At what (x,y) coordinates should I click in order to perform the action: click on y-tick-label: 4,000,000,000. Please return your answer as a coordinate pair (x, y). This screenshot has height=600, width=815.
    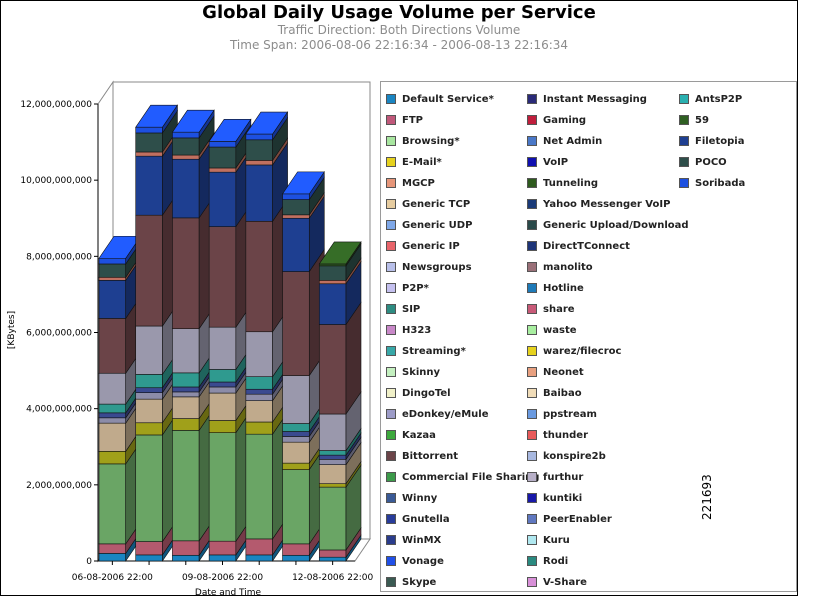
    Looking at the image, I should click on (59, 410).